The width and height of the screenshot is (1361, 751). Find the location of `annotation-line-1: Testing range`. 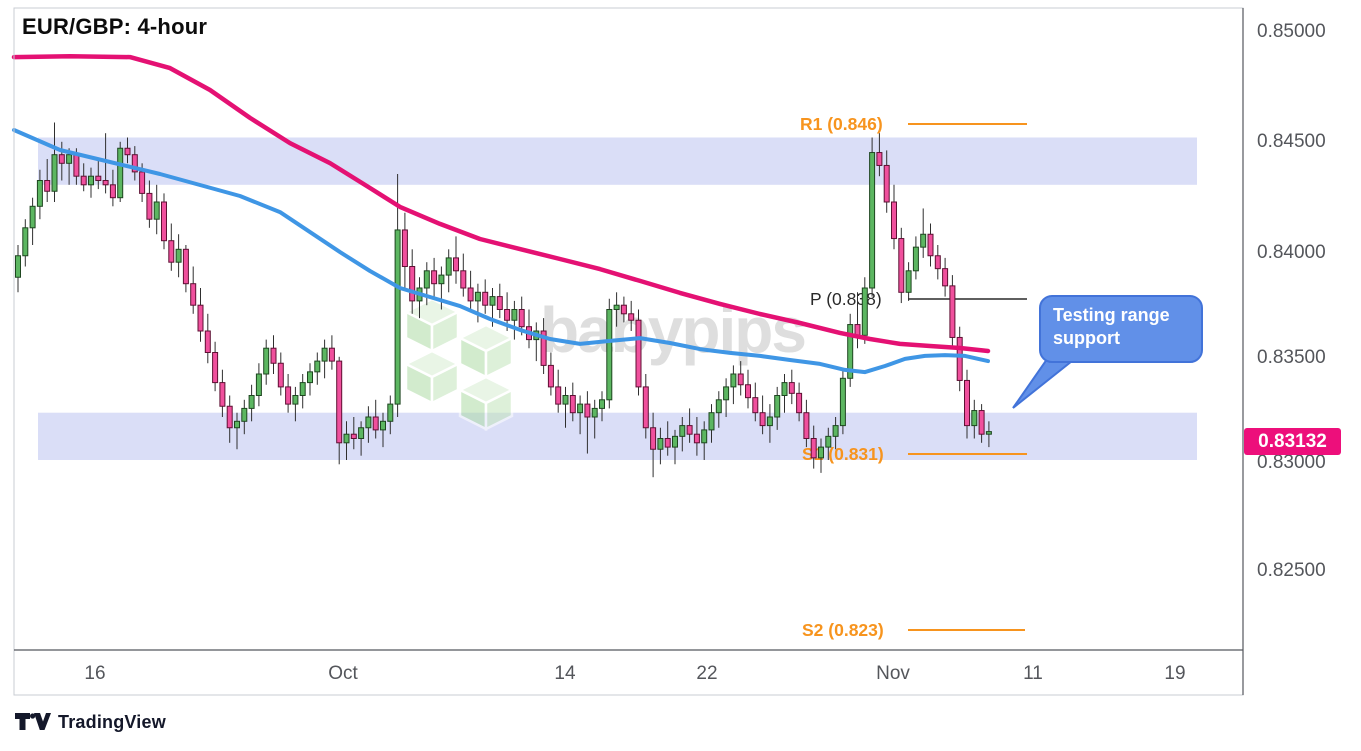

annotation-line-1: Testing range is located at coordinates (1111, 315).